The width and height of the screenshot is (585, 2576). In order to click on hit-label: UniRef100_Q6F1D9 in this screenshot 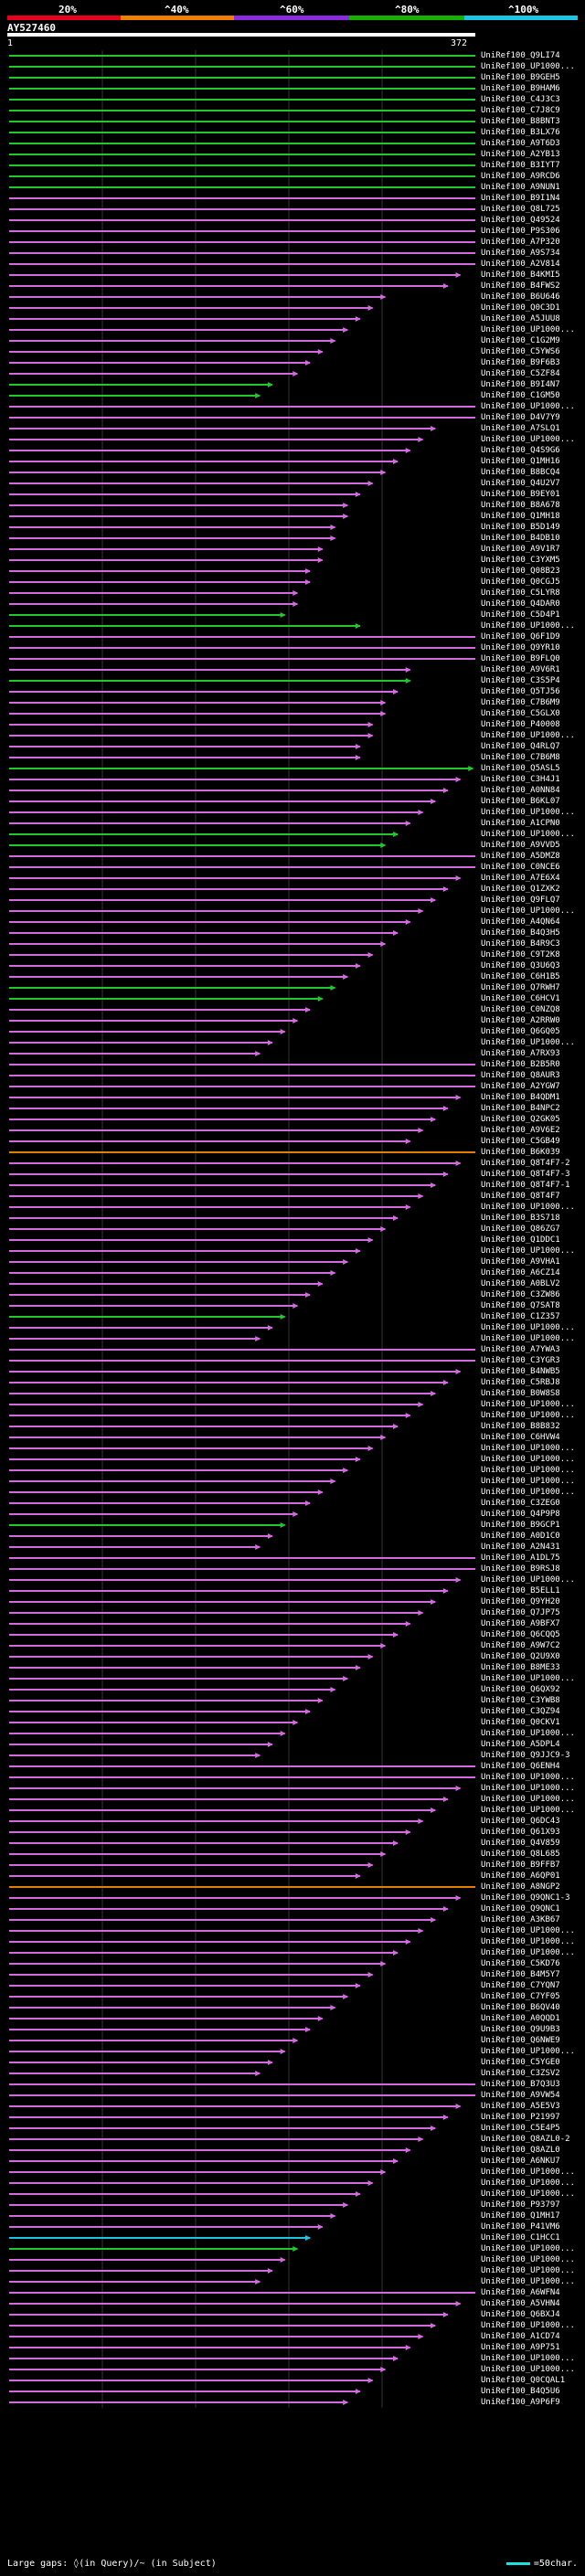, I will do `click(520, 636)`.